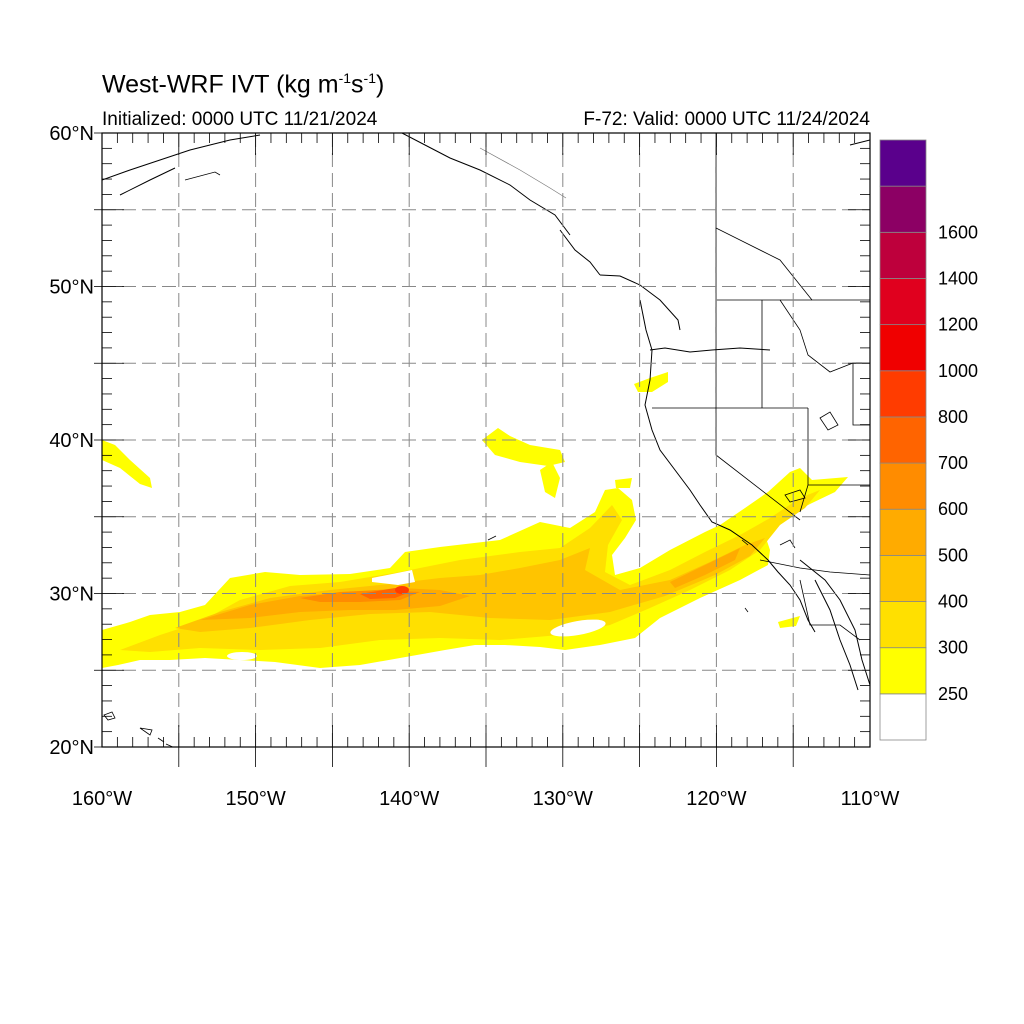  I want to click on ivt-contour-500b, so click(705, 568).